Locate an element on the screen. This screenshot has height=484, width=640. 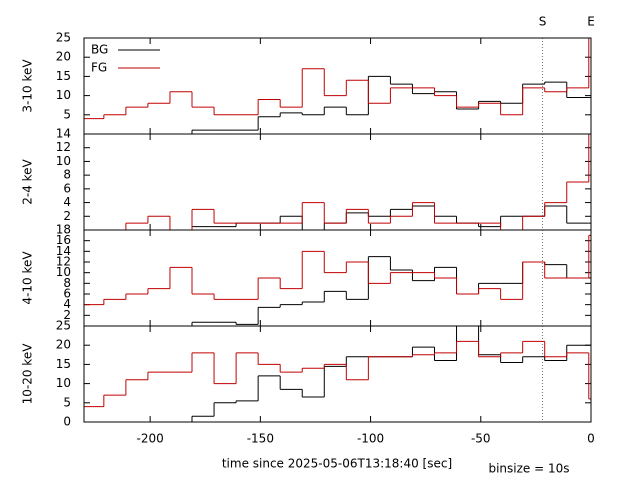
x-tick-label: -200 is located at coordinates (150, 439).